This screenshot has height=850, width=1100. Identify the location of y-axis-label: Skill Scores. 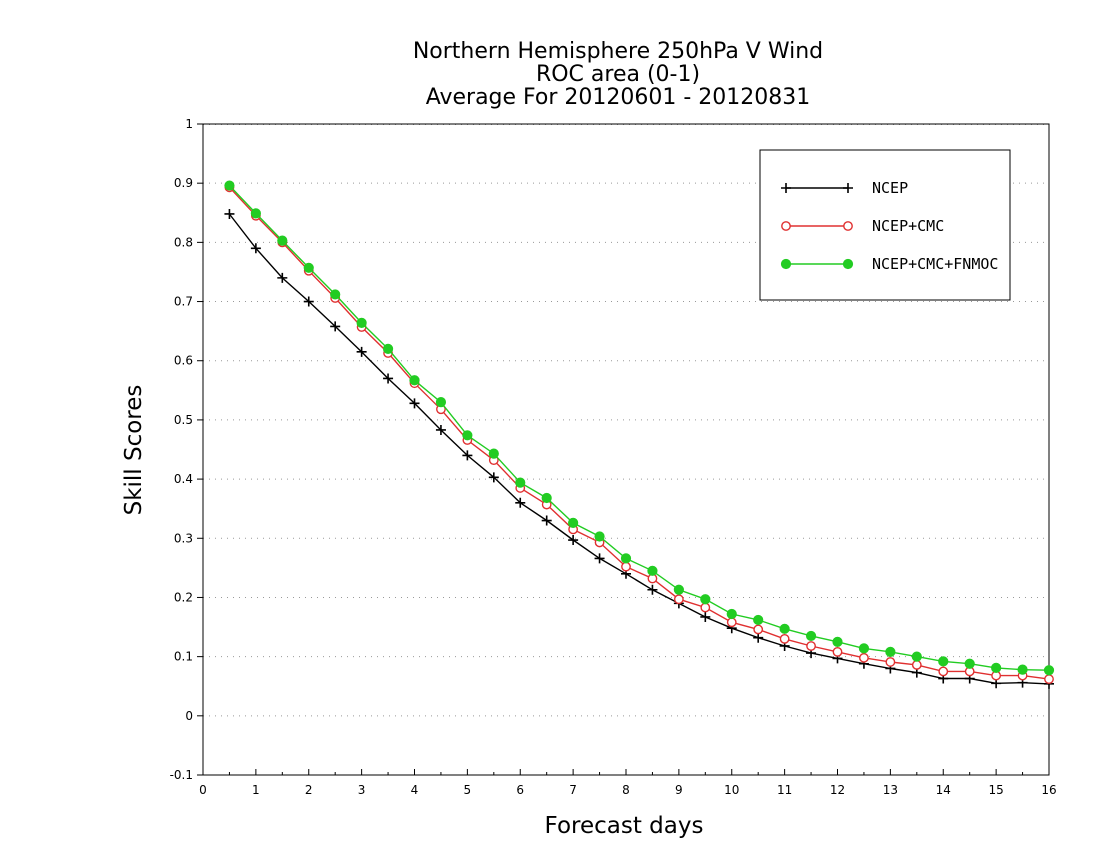
(134, 450).